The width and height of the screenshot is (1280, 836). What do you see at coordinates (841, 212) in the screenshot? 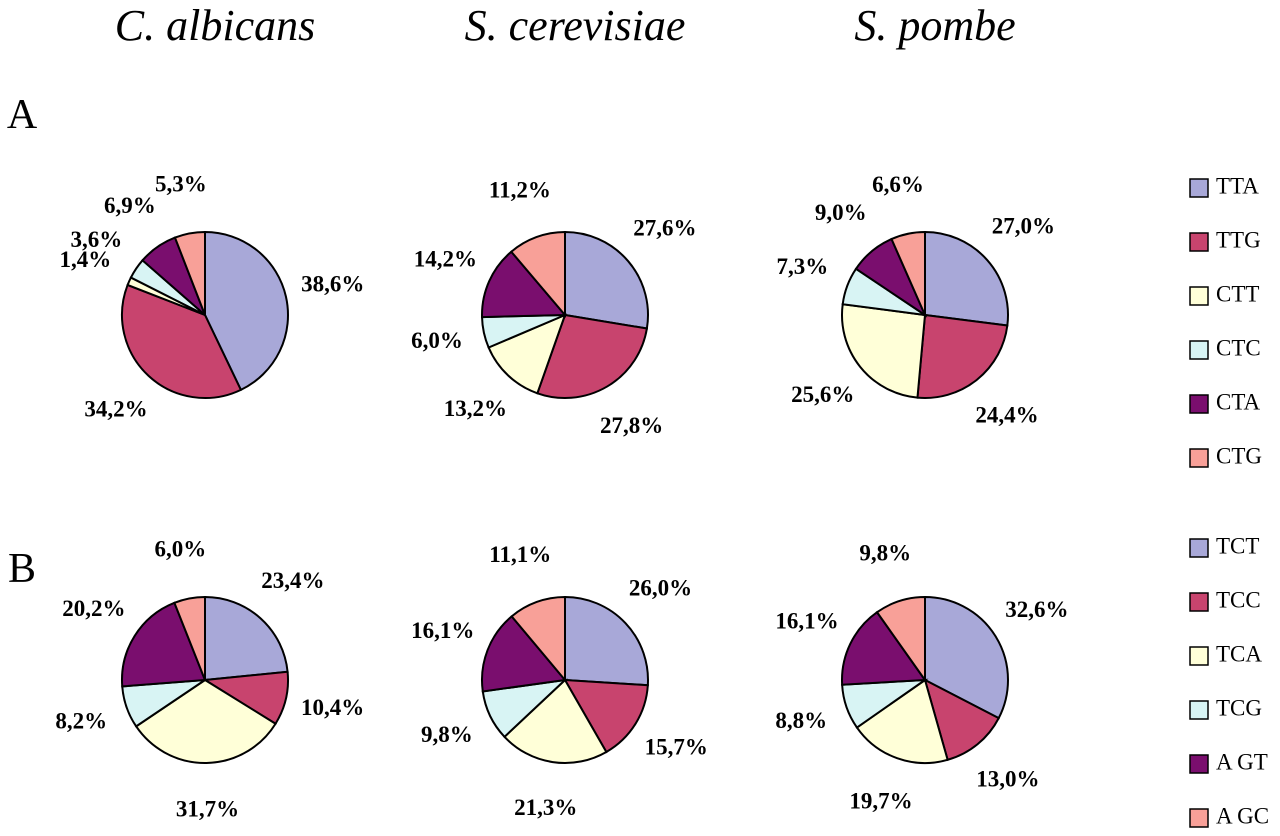
I see `slice-label: 9,0%` at bounding box center [841, 212].